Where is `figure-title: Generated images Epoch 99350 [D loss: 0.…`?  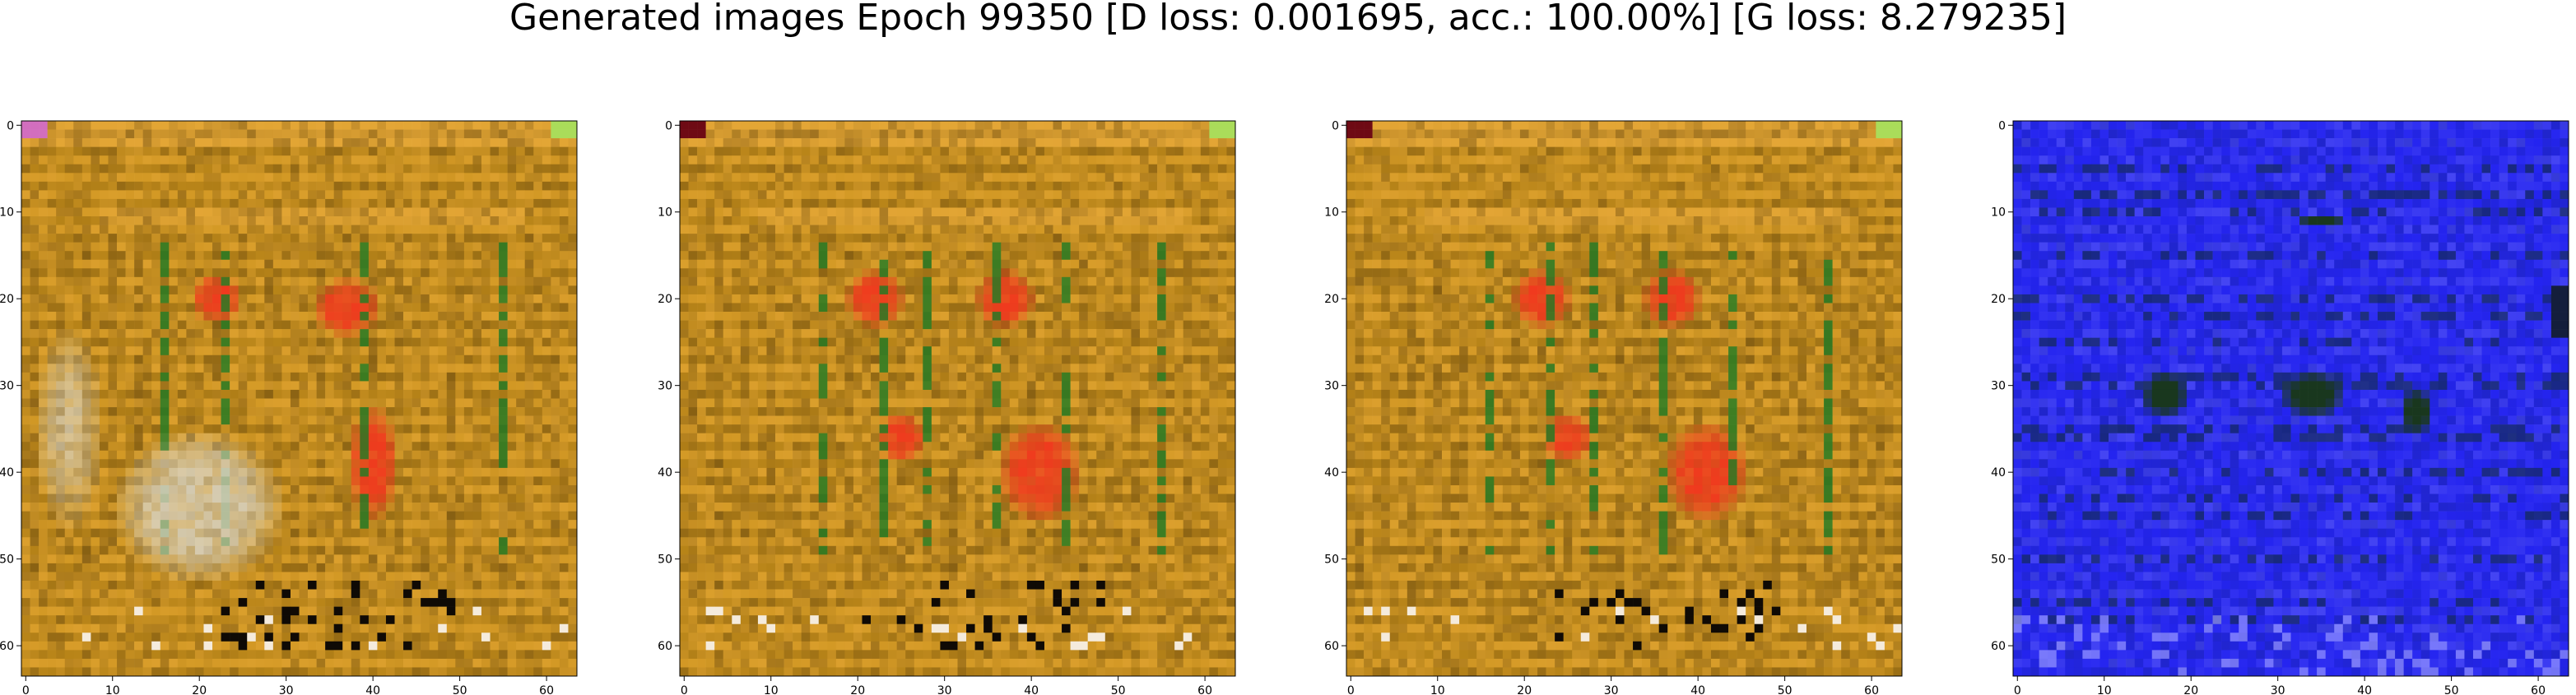 figure-title: Generated images Epoch 99350 [D loss: 0.… is located at coordinates (1288, 19).